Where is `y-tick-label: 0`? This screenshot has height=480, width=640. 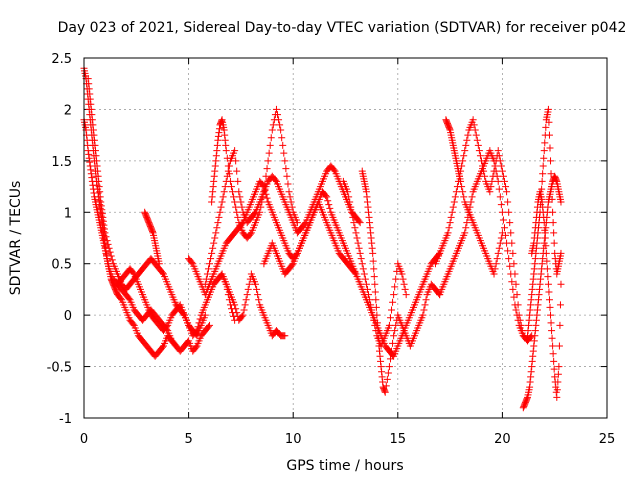 y-tick-label: 0 is located at coordinates (68, 316).